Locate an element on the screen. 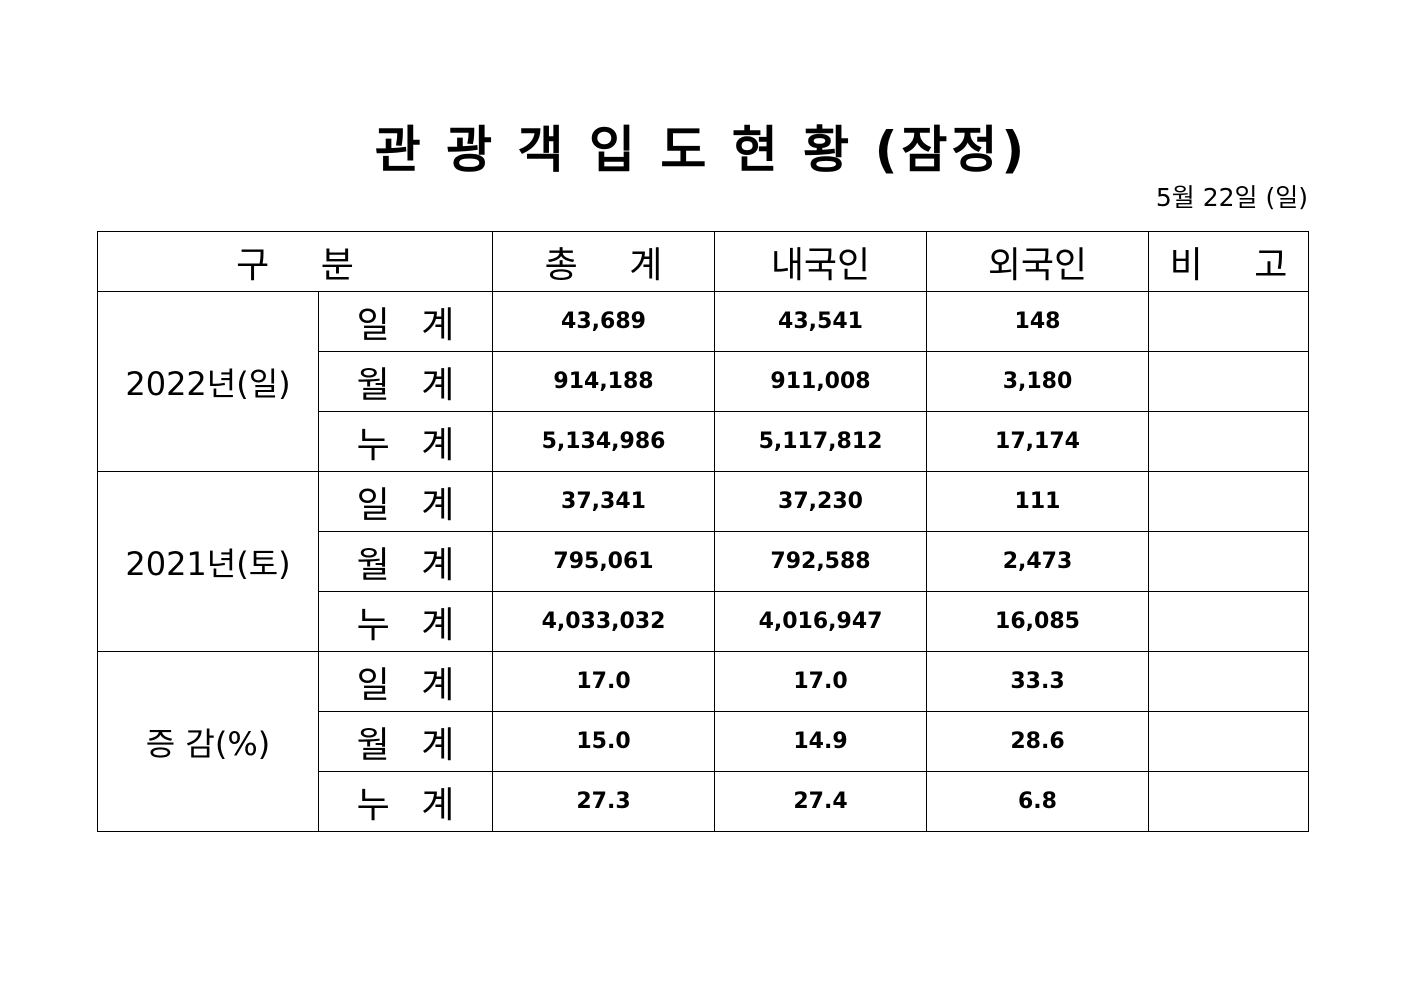  value-cell: 43,689 is located at coordinates (603, 321).